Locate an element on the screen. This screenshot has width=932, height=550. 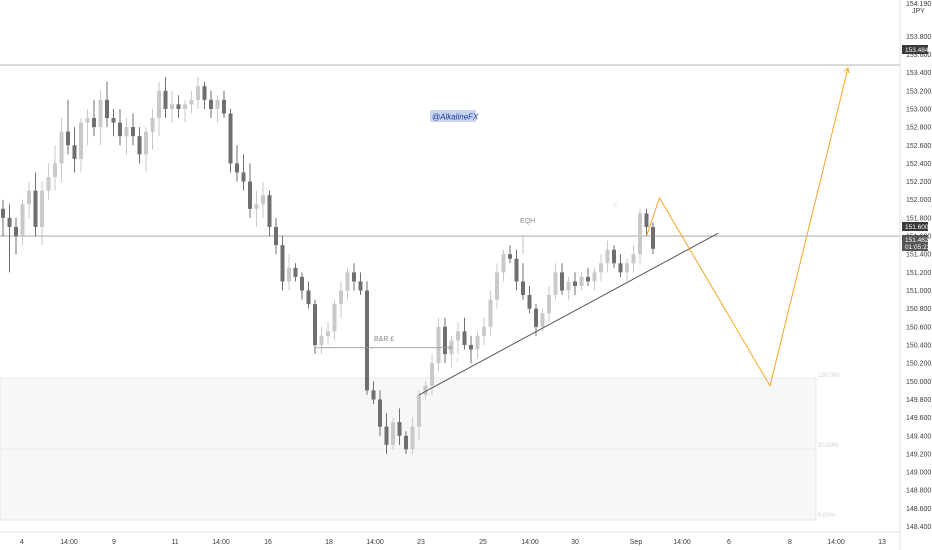
ascending-trendline is located at coordinates (568, 314).